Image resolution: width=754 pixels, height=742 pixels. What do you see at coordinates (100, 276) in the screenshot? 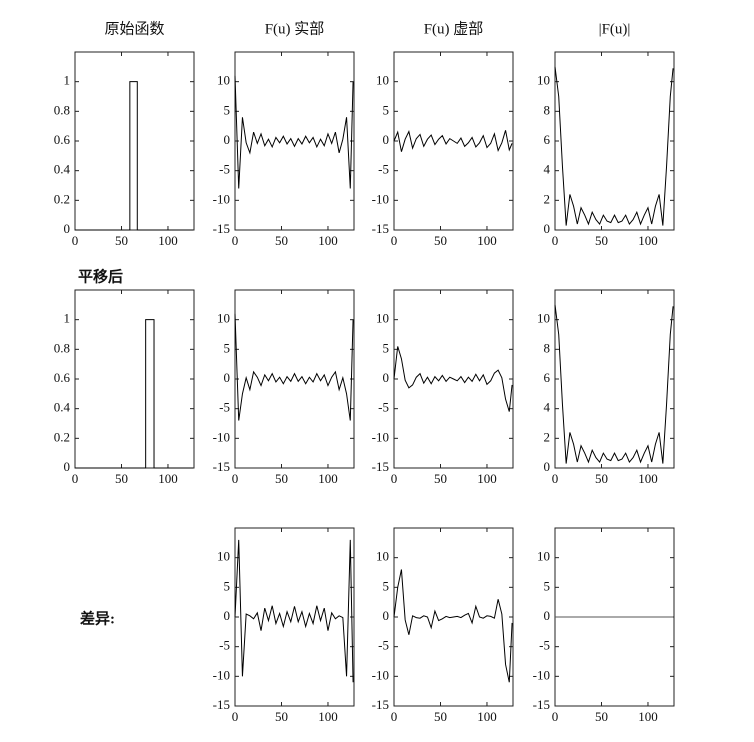
I see `row-label: 平移后` at bounding box center [100, 276].